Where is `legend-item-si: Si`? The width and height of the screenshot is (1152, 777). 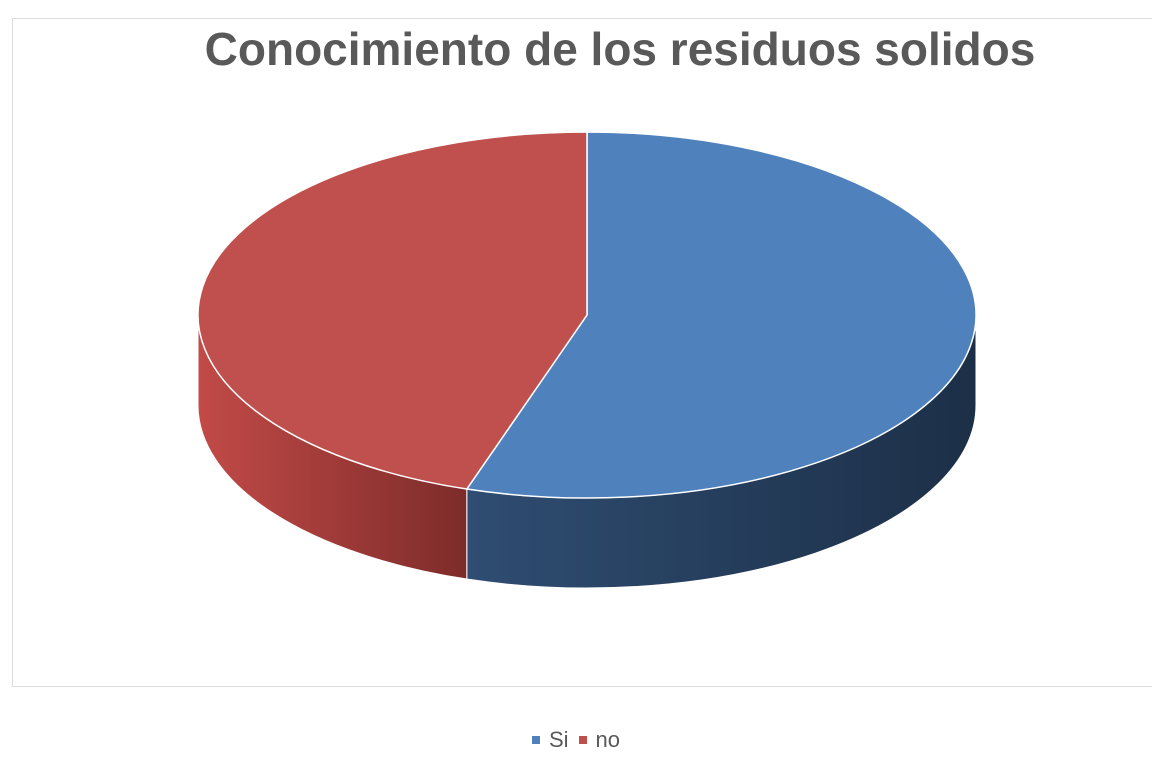
legend-item-si: Si is located at coordinates (550, 740).